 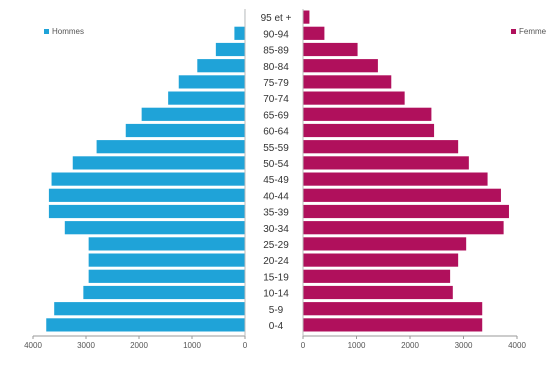 I want to click on age-label: 30-34, so click(x=276, y=229).